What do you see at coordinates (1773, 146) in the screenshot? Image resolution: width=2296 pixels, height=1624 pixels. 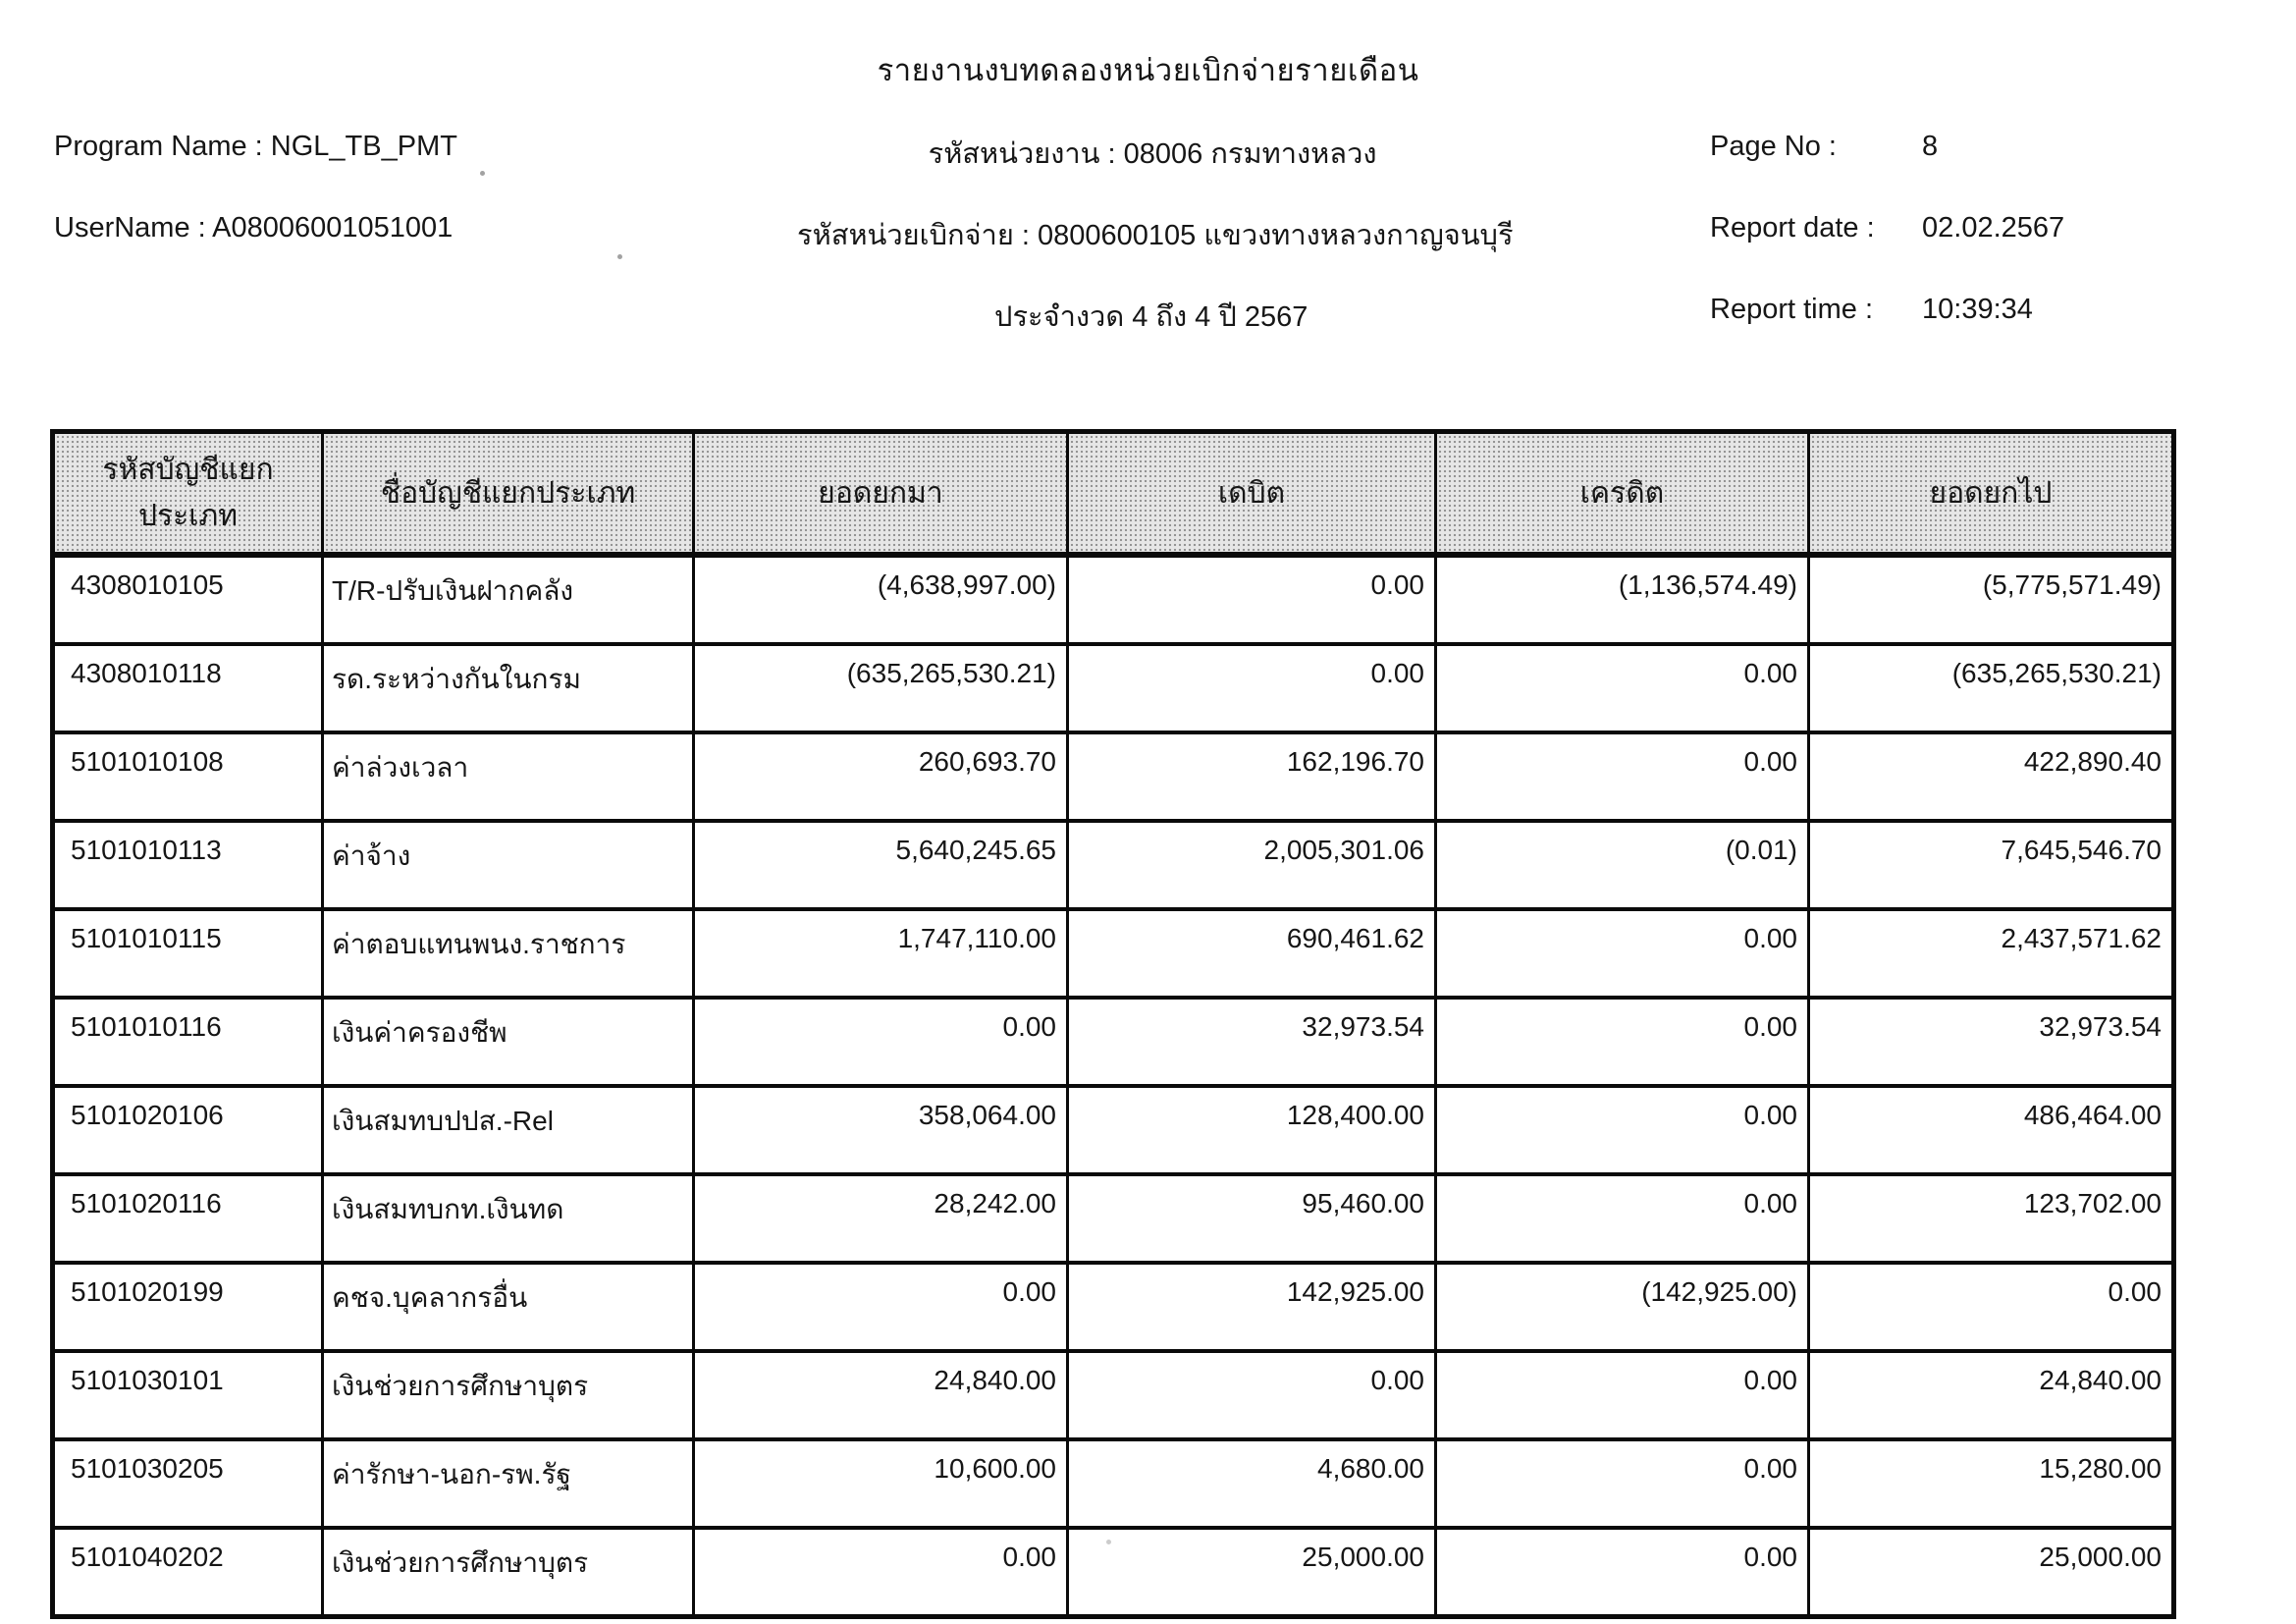 I see `page-no-label: Page No :` at bounding box center [1773, 146].